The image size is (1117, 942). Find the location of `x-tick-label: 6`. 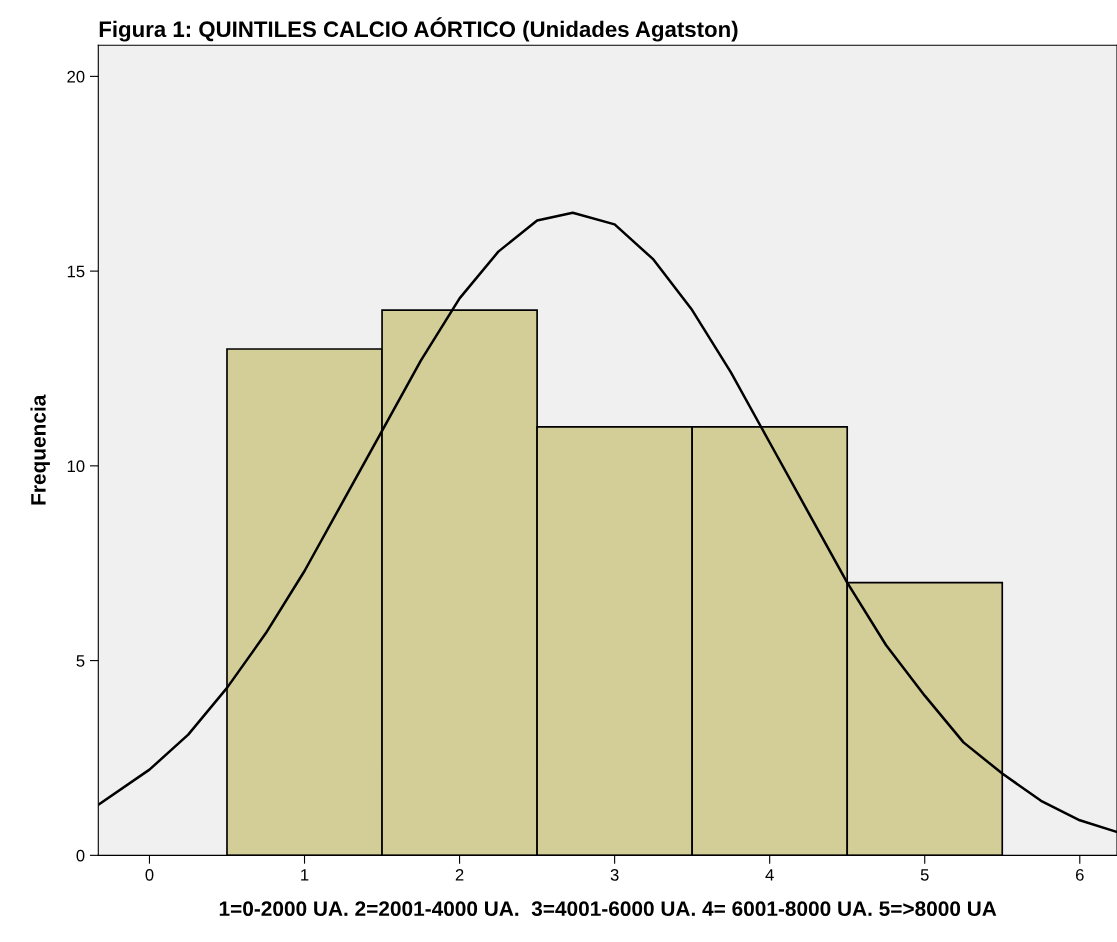

x-tick-label: 6 is located at coordinates (1080, 874).